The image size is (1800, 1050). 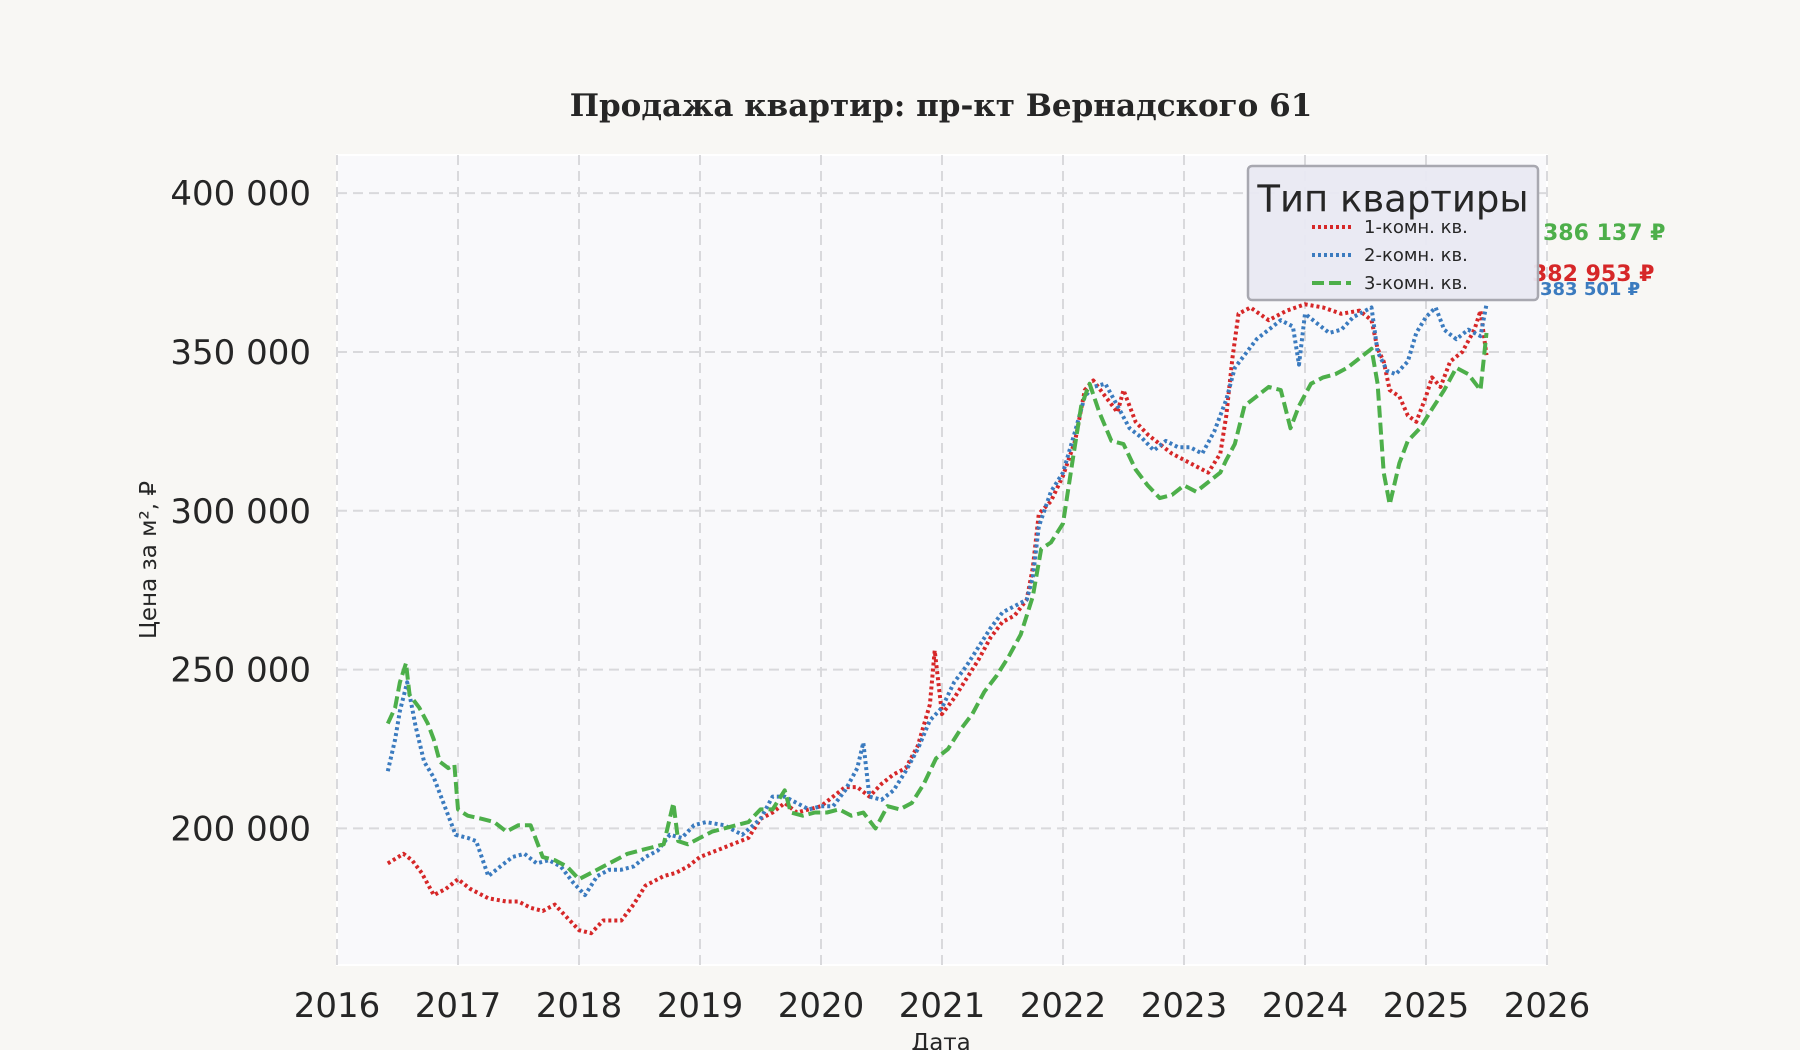 I want to click on x-tick-2019: 2019, so click(x=700, y=1006).